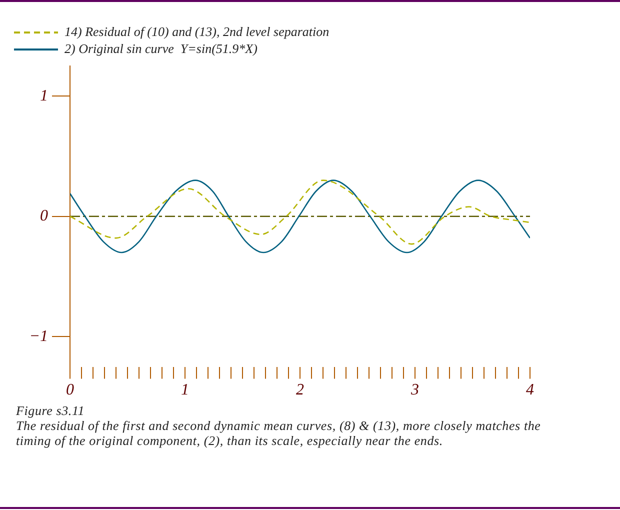  I want to click on text: The residual of the first and second dynamic mean curves, (8) & (13), more closely matches the timing of the original component, (2), than its scale, especially near the ends., so click(279, 433).